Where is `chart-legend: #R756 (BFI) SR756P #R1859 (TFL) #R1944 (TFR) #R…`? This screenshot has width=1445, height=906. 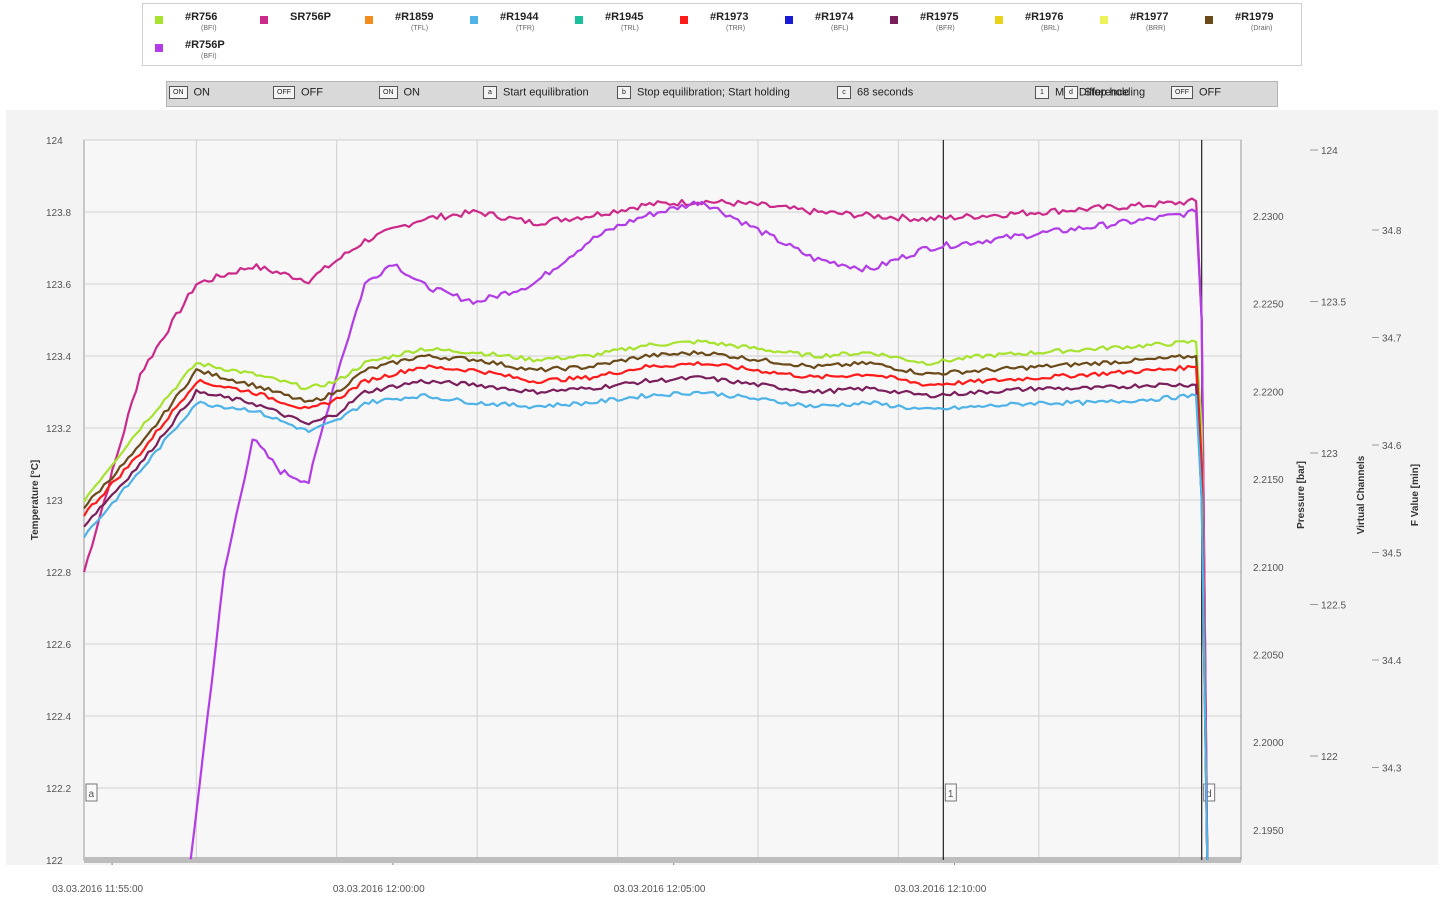
chart-legend: #R756 (BFI) SR756P #R1859 (TFL) #R1944 (TFR) #R… is located at coordinates (722, 34).